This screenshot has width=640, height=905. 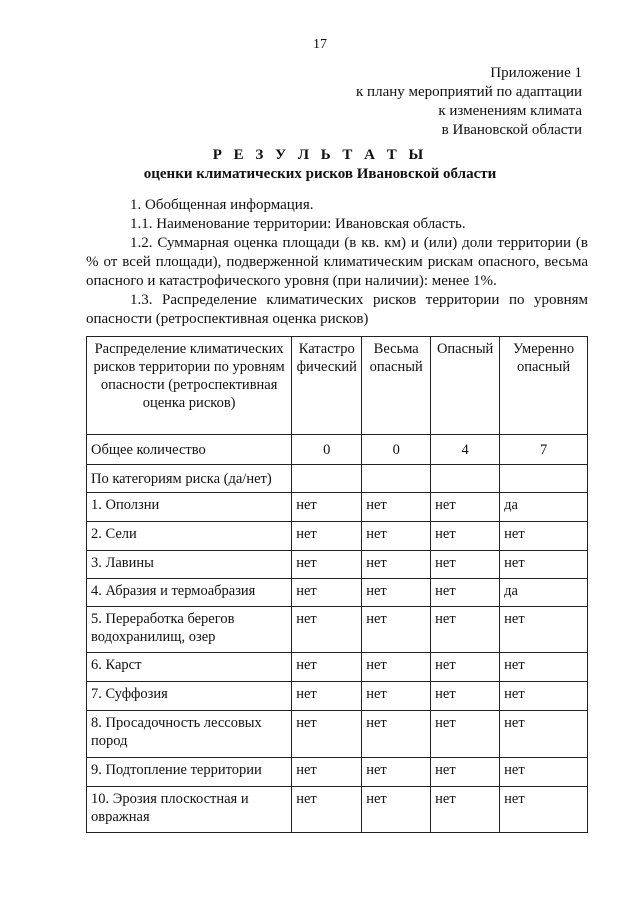 I want to click on total-row: Общее количество 0 0 4 7, so click(x=336, y=449).